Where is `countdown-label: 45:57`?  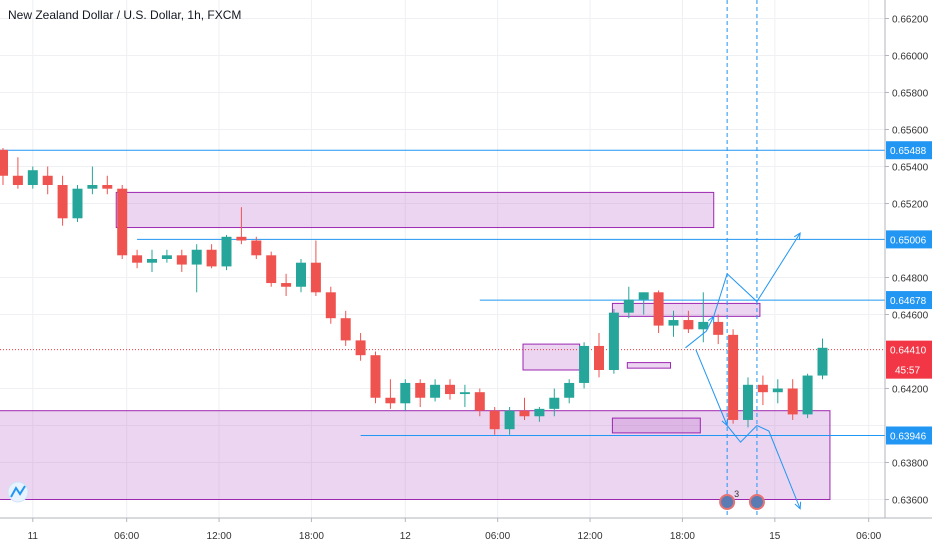
countdown-label: 45:57 is located at coordinates (907, 371).